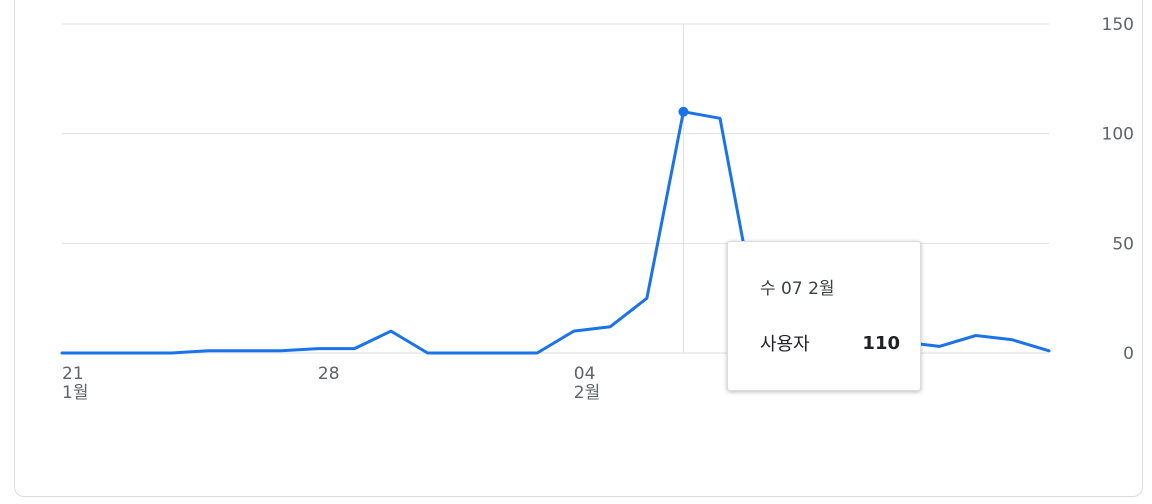 This screenshot has width=1152, height=504. Describe the element at coordinates (1118, 25) in the screenshot. I see `y-tick-label: 150` at that location.